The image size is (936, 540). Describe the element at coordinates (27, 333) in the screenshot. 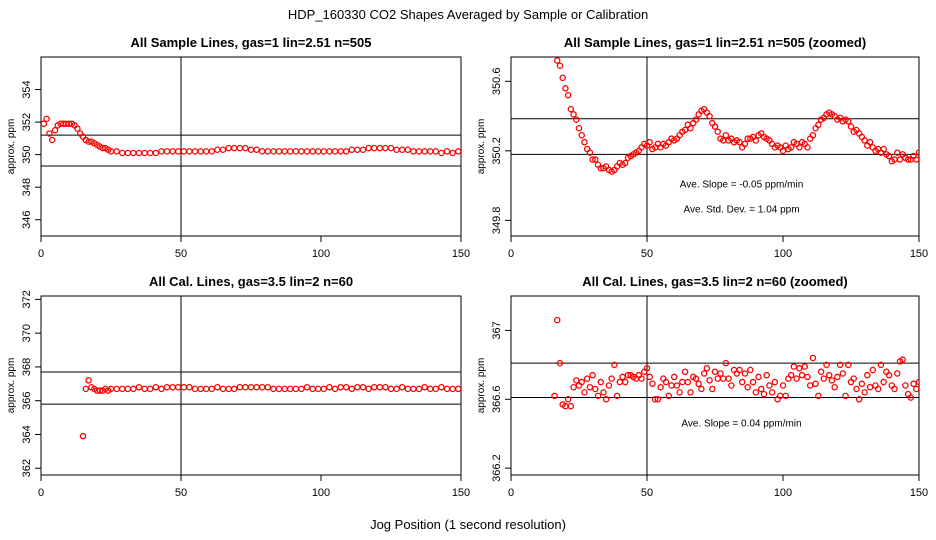

I see `y-tick-label: 370` at that location.